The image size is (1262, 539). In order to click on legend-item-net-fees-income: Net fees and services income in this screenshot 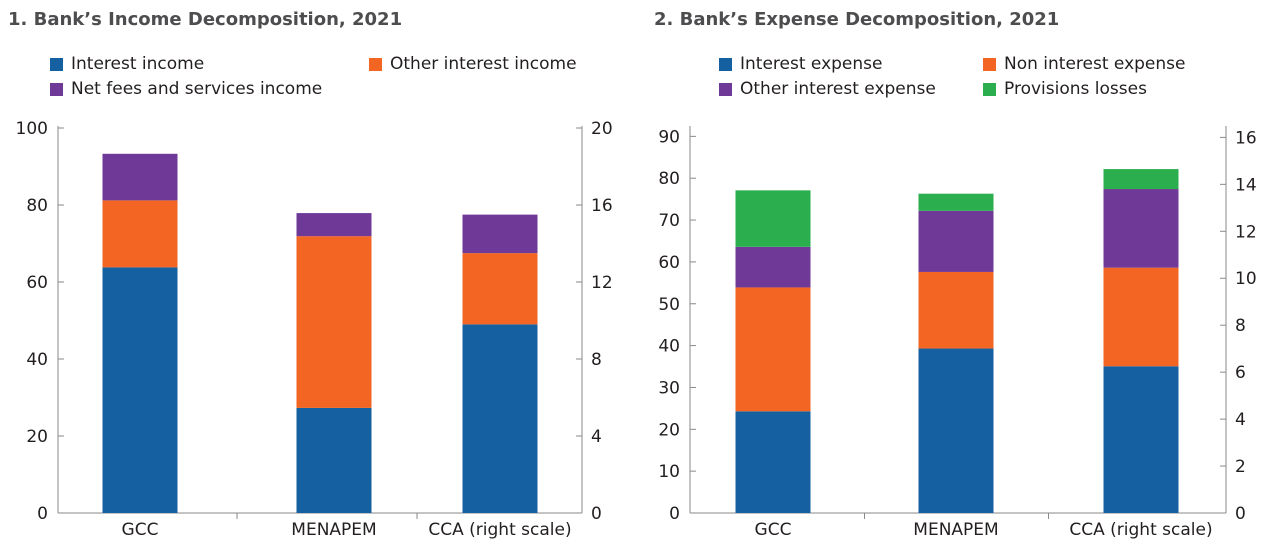, I will do `click(186, 89)`.